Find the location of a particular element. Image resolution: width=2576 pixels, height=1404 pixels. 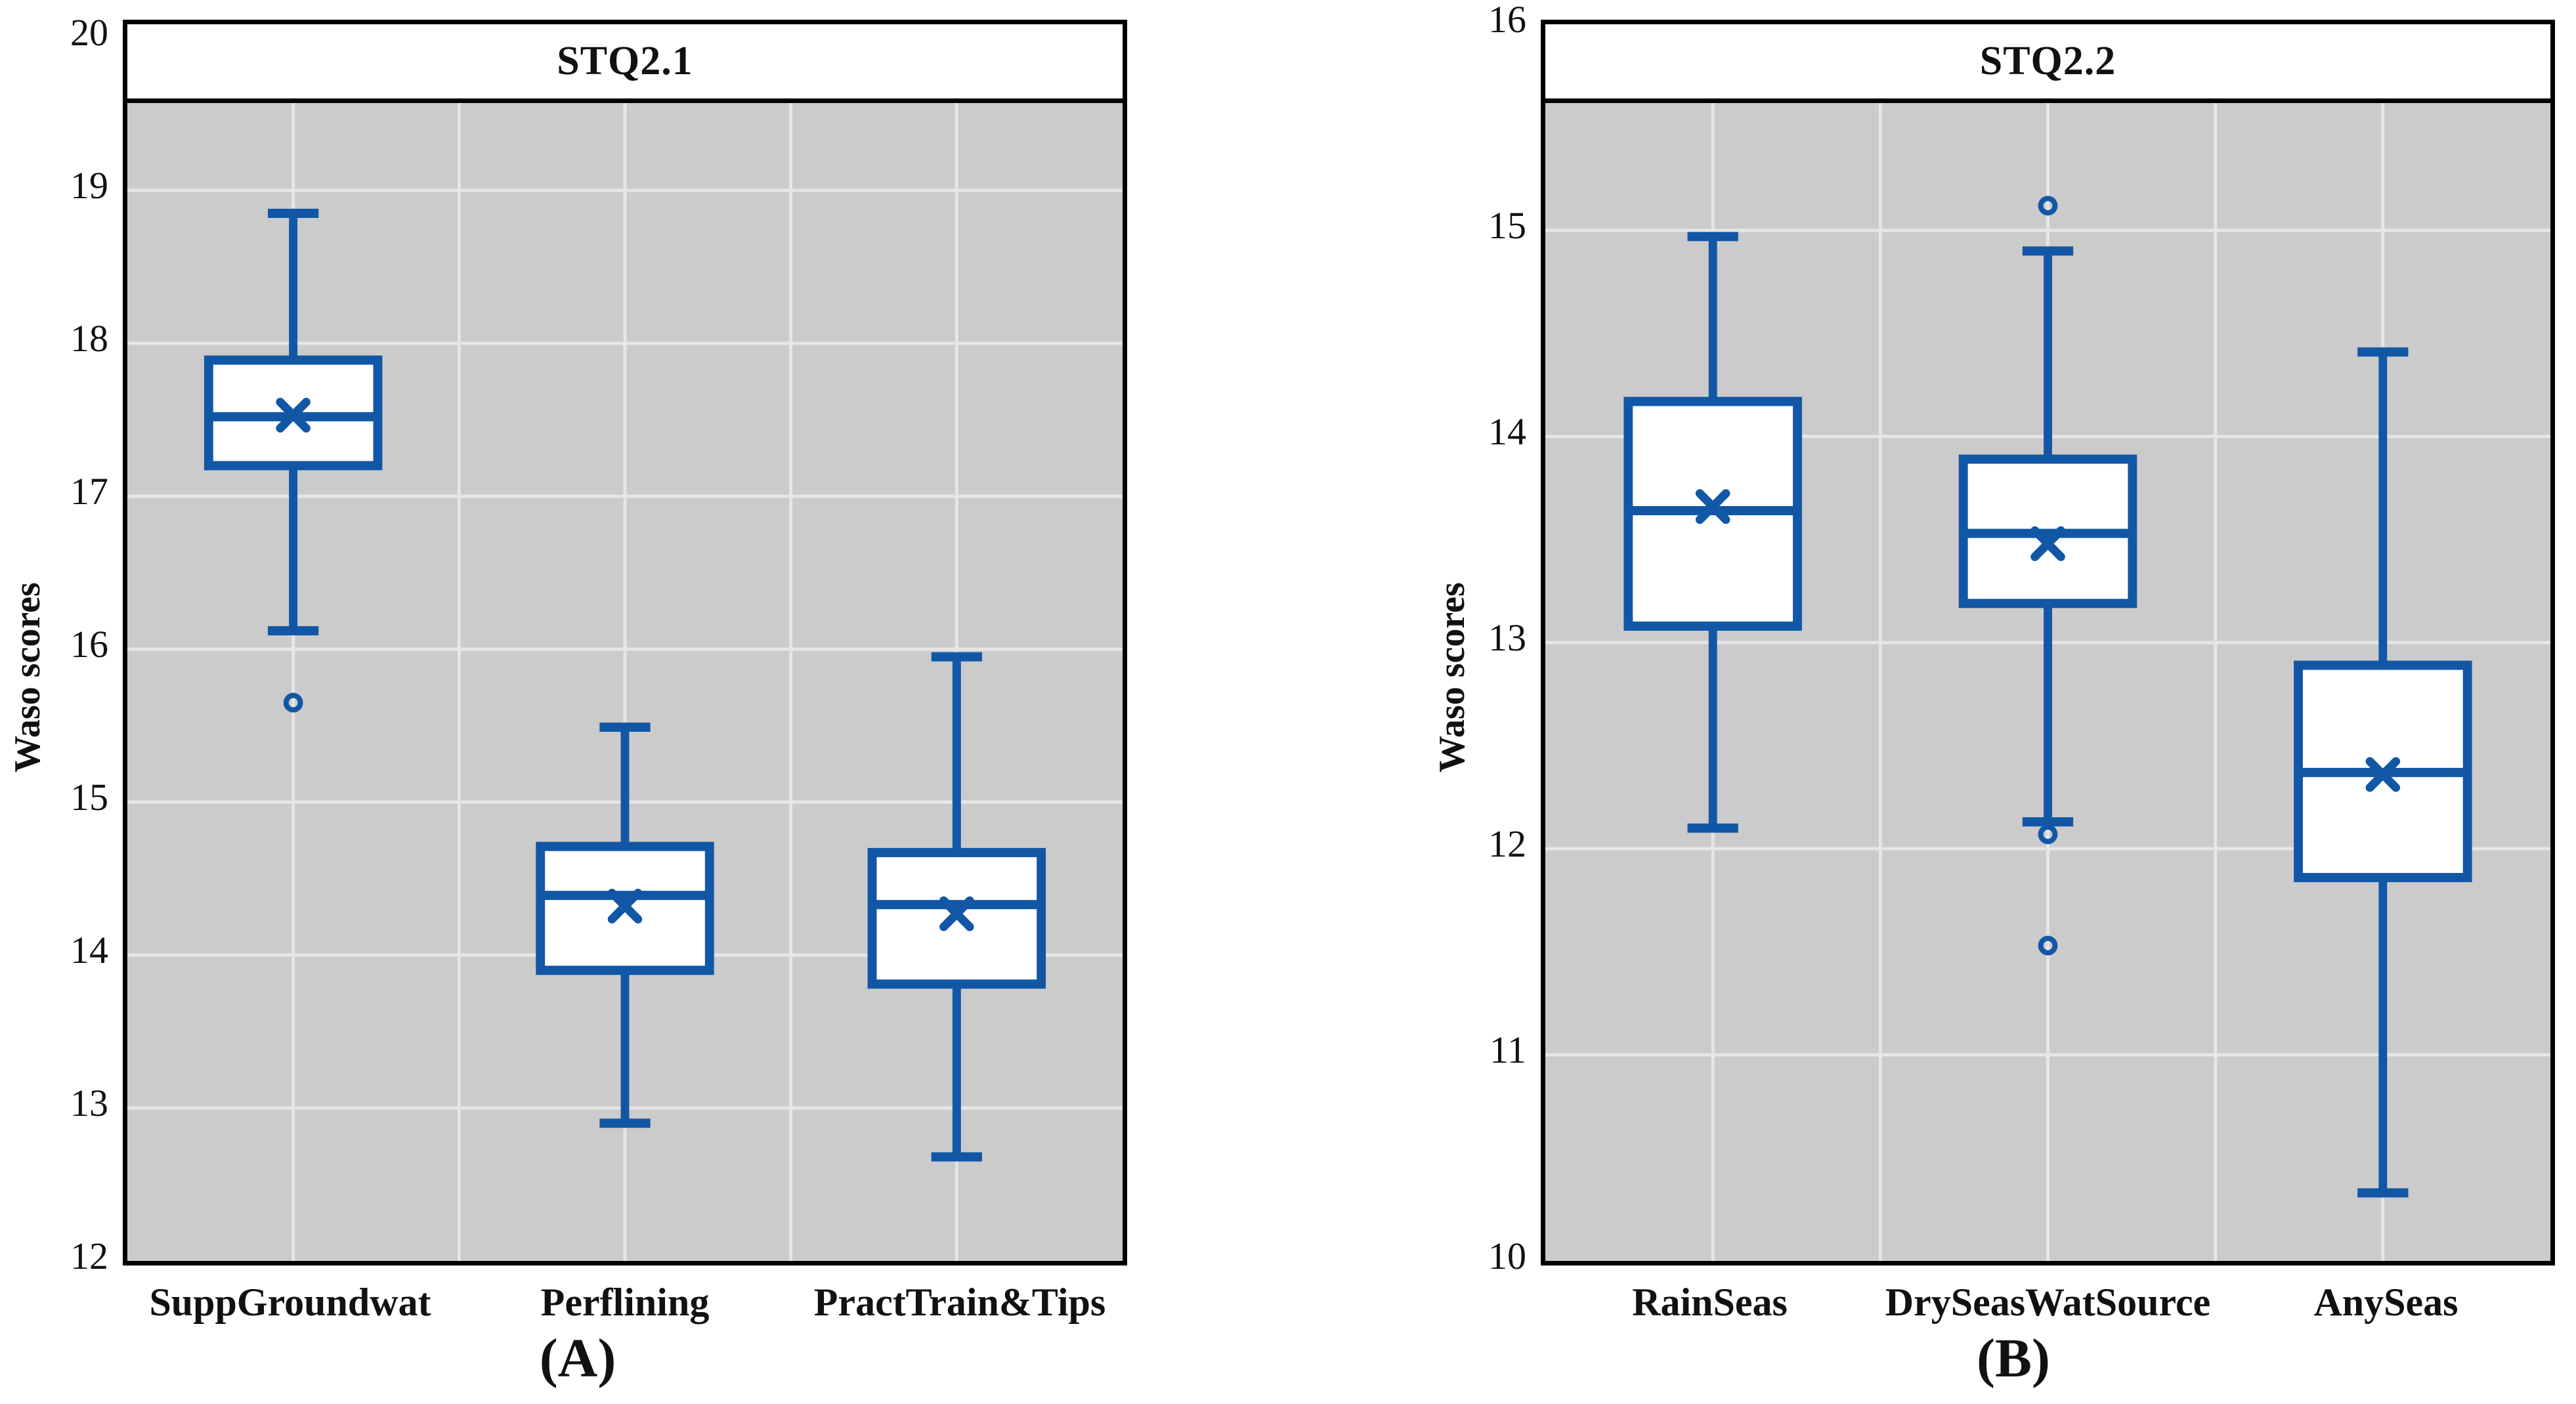

x-category-label: SuppGroundwat is located at coordinates (290, 1302).